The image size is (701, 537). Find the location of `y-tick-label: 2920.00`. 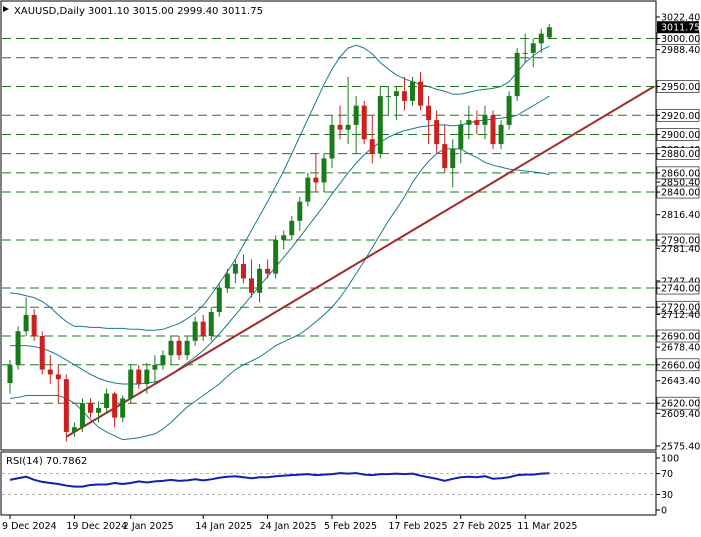

y-tick-label: 2920.00 is located at coordinates (680, 116).